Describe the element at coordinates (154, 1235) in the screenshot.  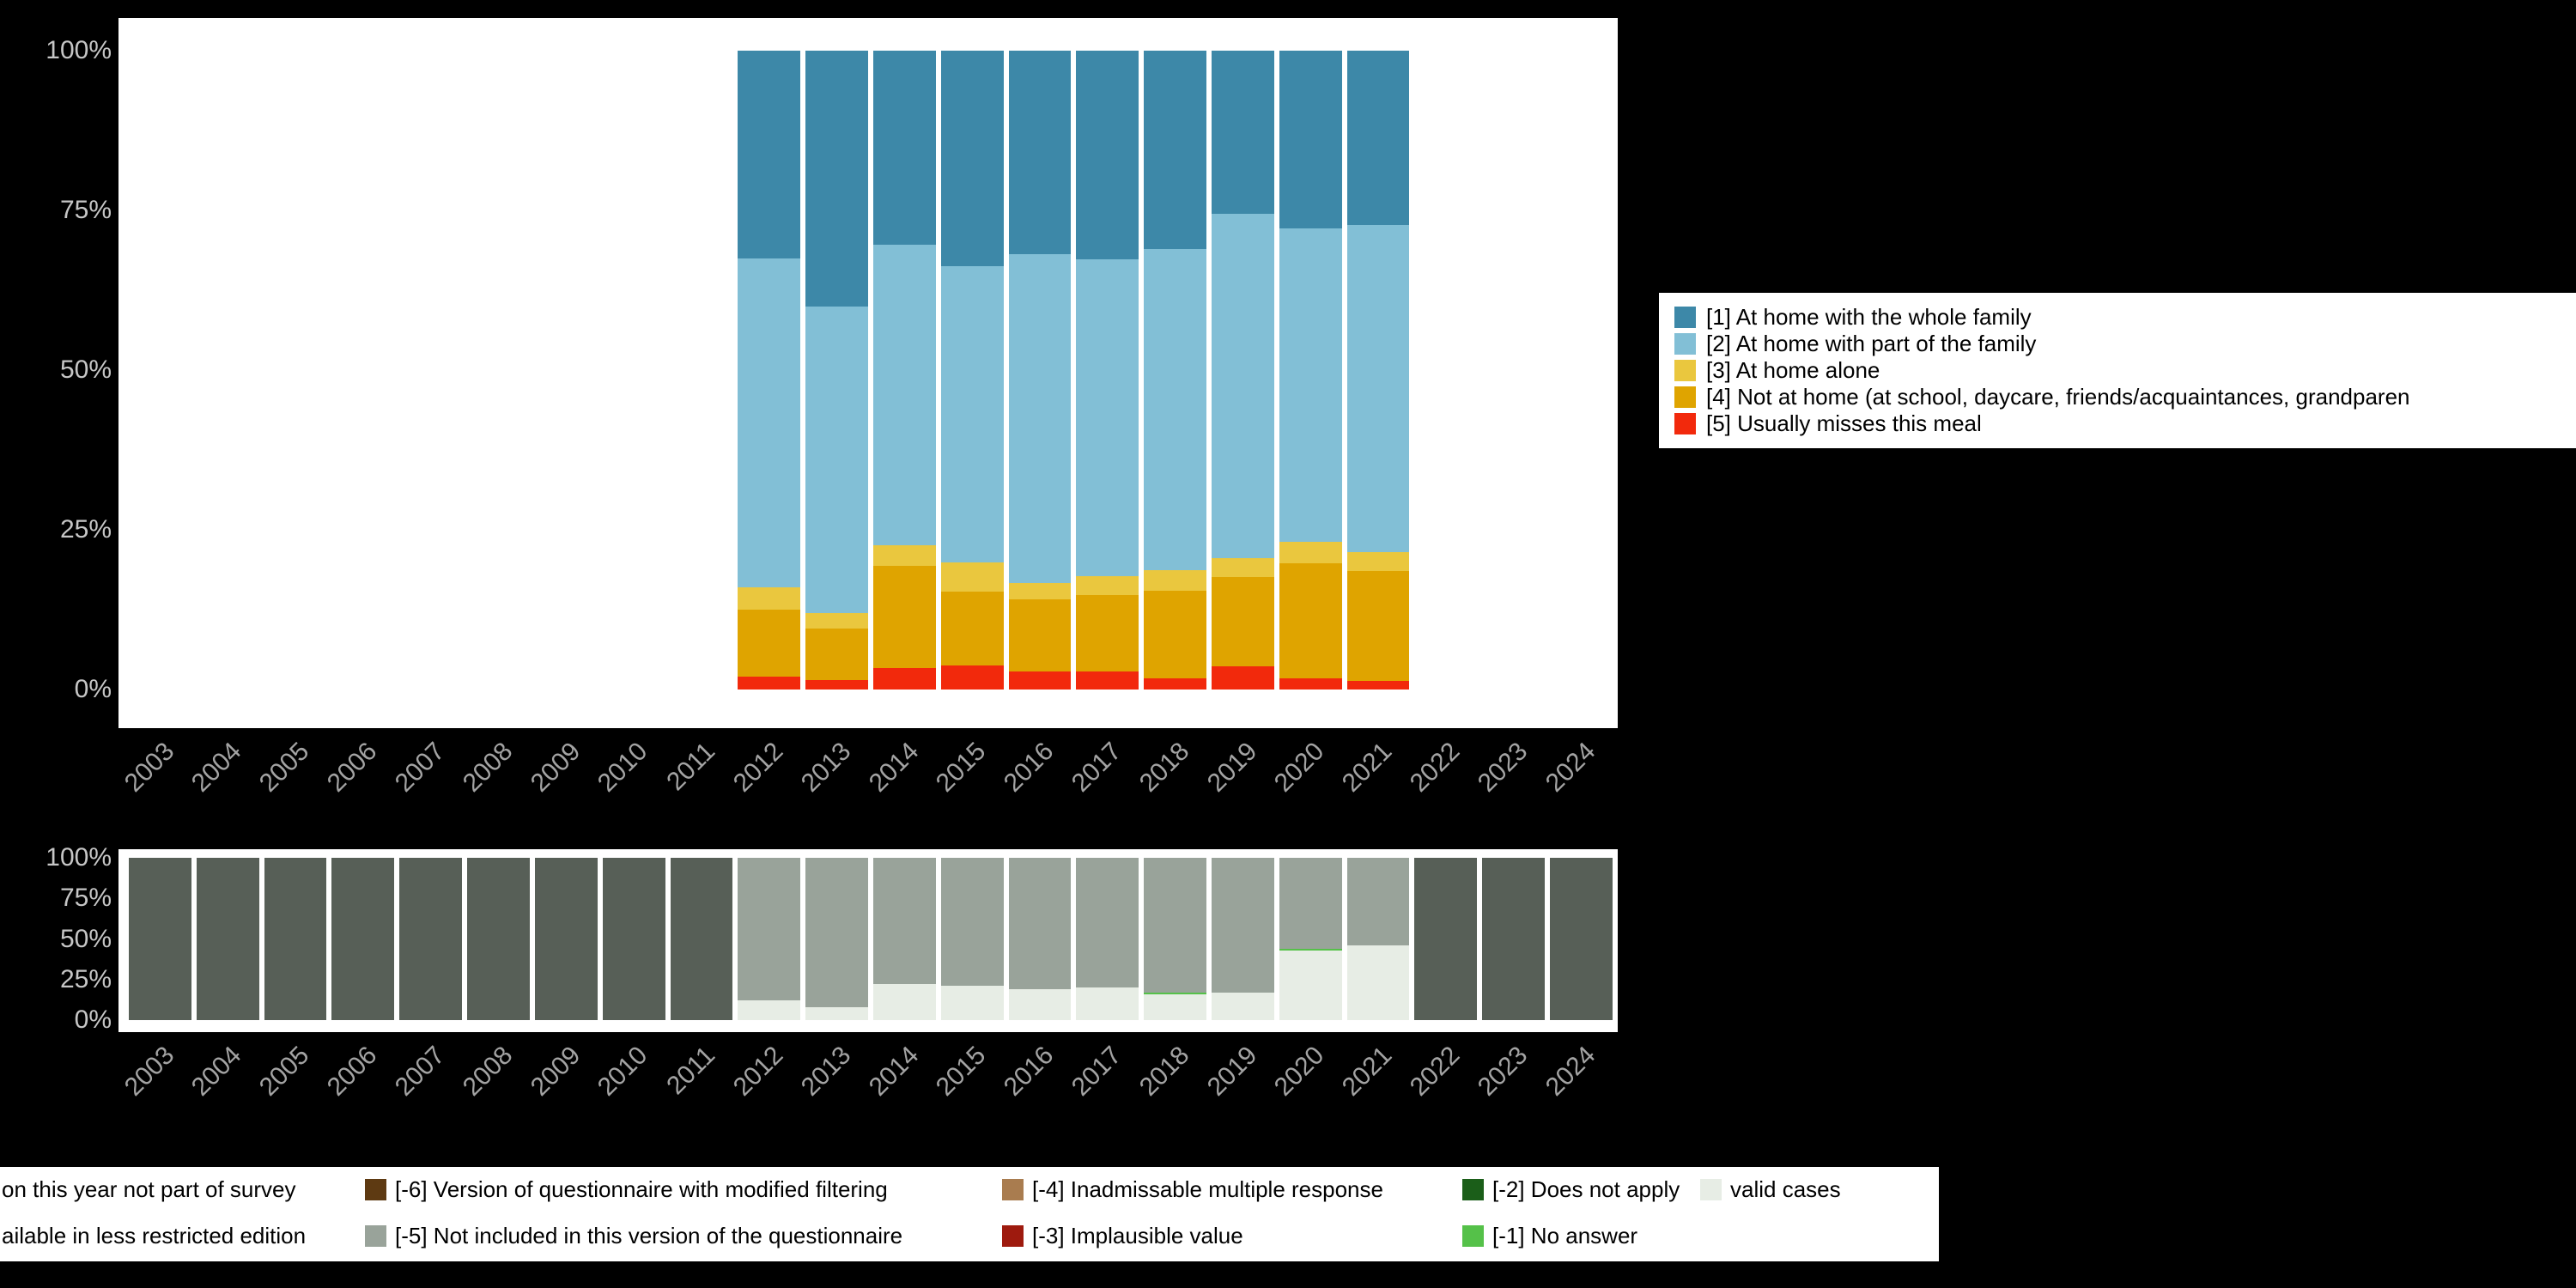
I see `missing-legend-item-label: ailable in less restricted edition` at that location.